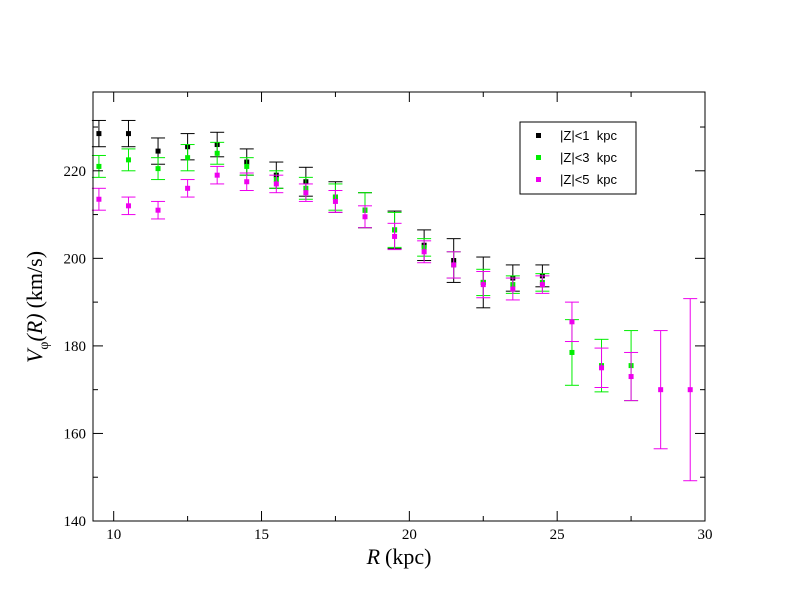  Describe the element at coordinates (538, 157) in the screenshot. I see `legend-marker-z3` at that location.